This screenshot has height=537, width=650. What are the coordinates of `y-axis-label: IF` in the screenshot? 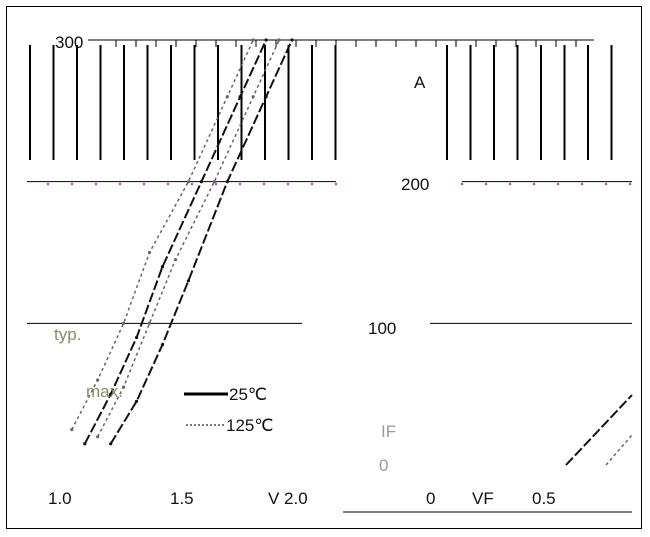 It's located at (388, 431).